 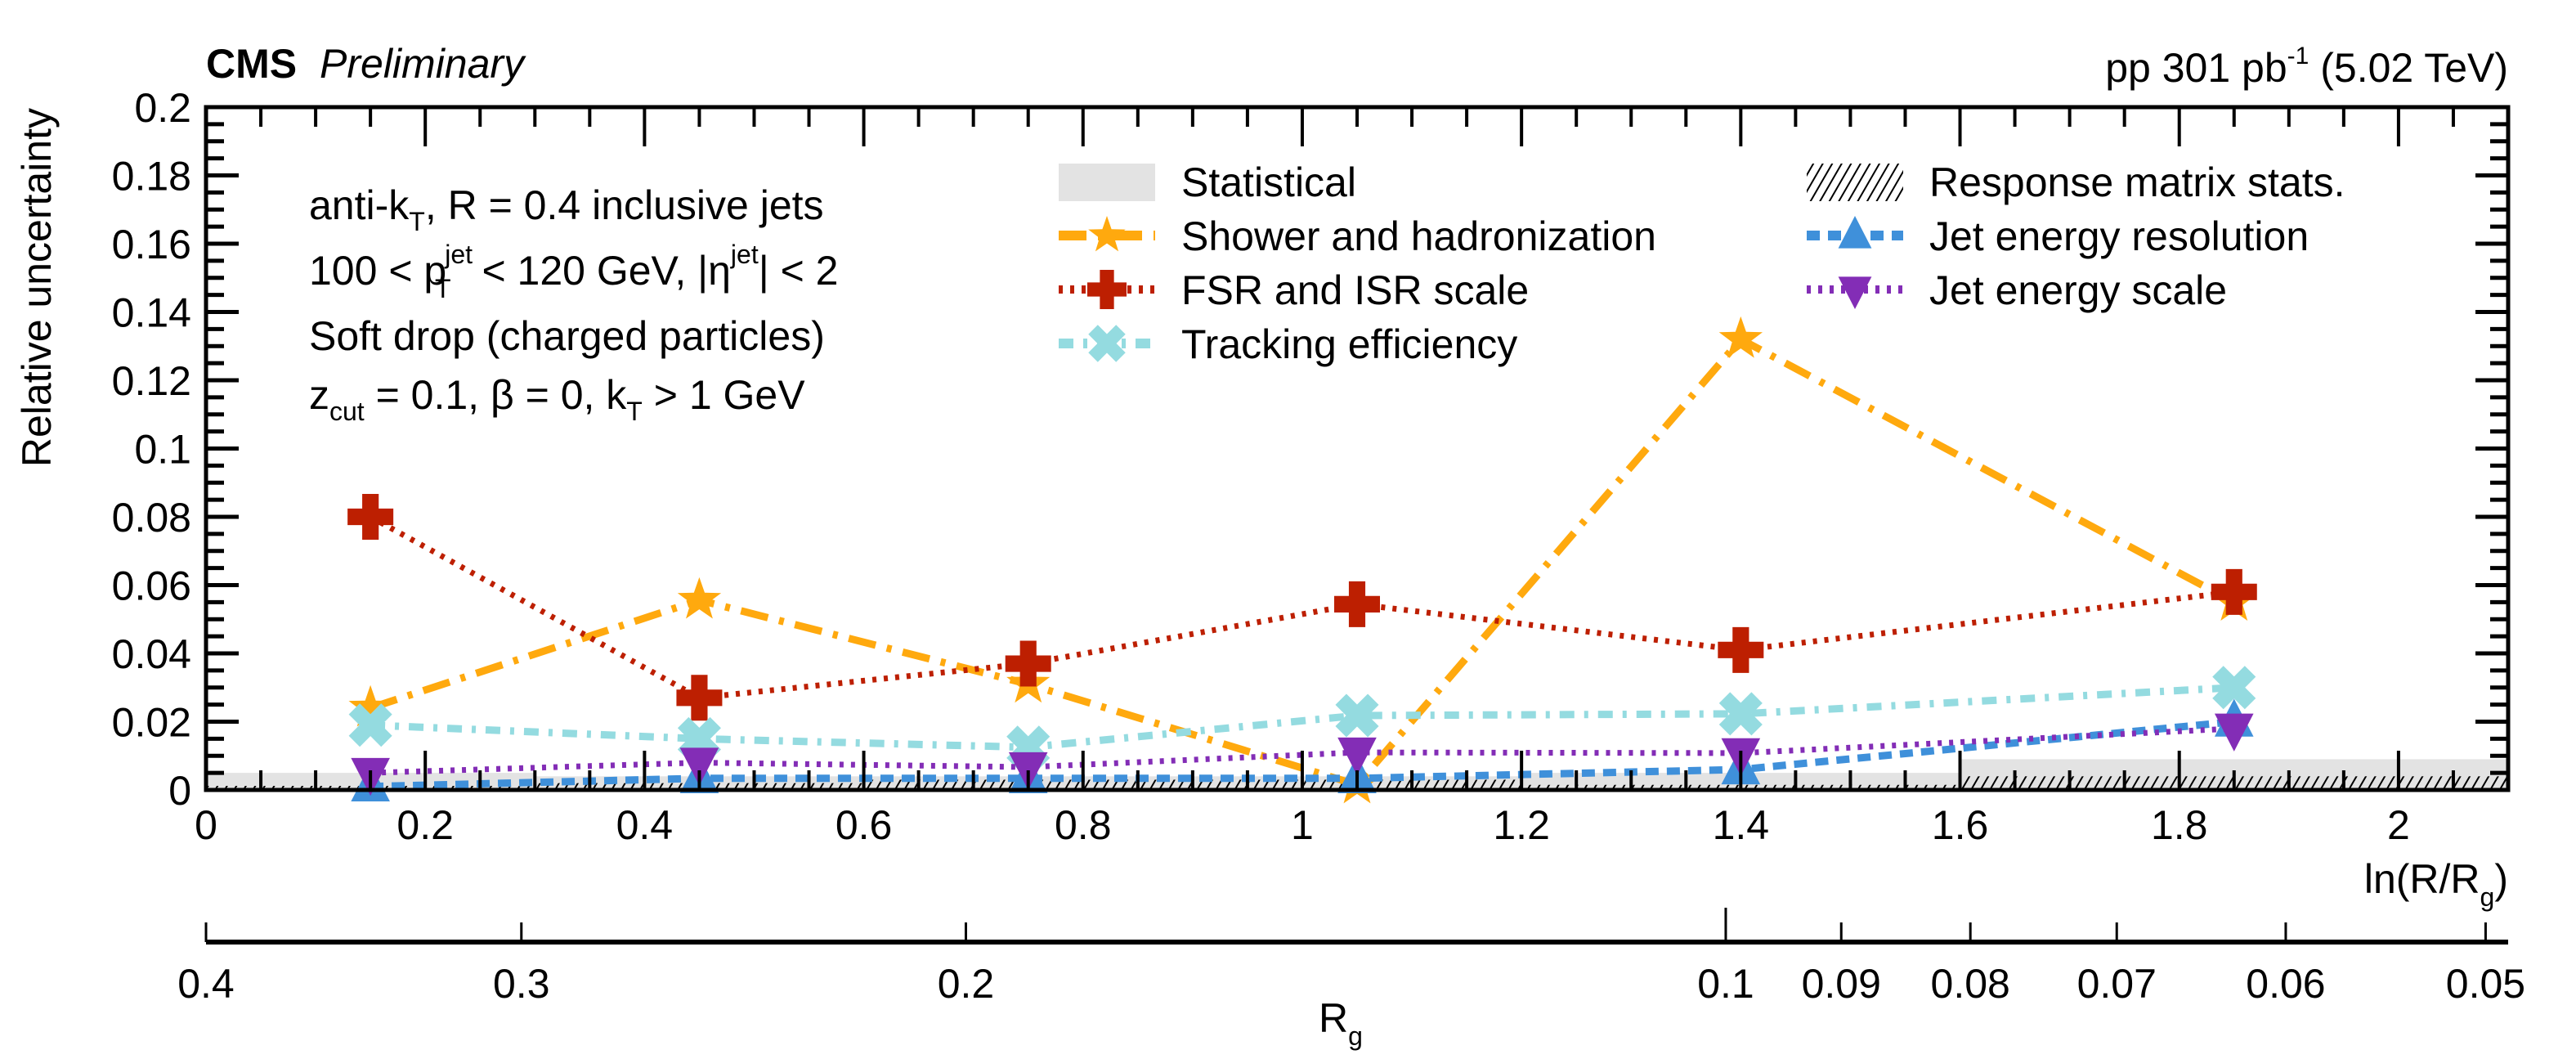 I want to click on x-tick-label: 1.2, so click(x=1521, y=825).